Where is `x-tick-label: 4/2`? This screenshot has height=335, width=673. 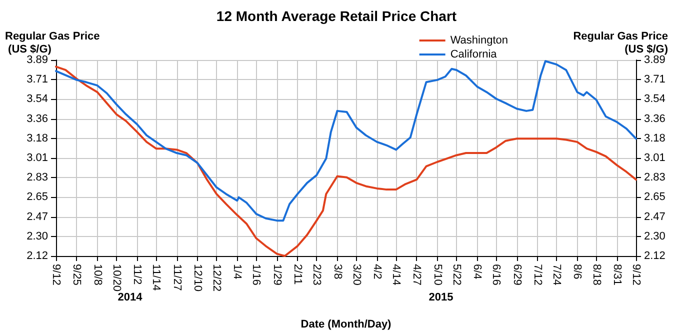
x-tick-label: 4/2 is located at coordinates (376, 272).